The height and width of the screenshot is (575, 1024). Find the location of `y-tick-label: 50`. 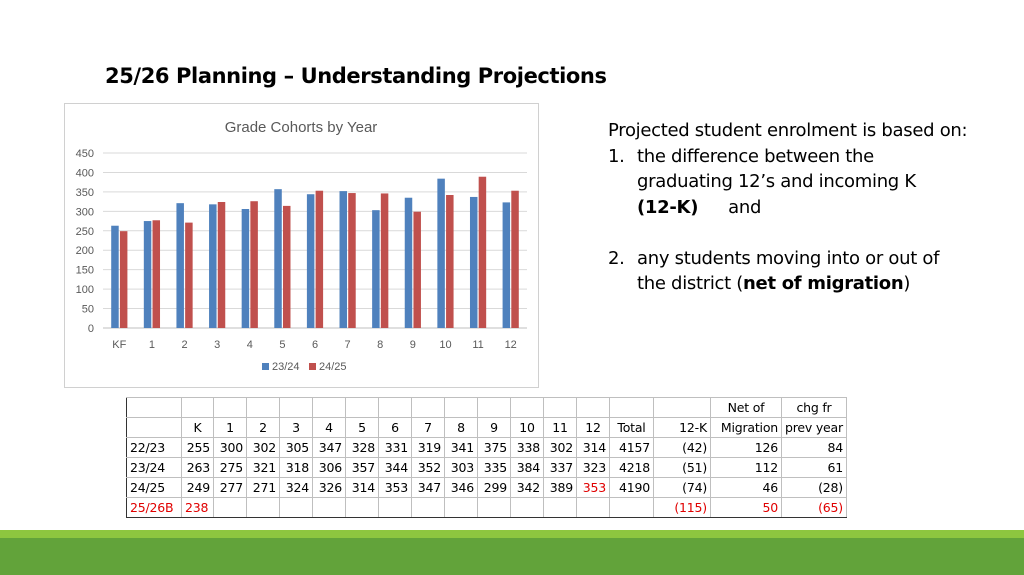

y-tick-label: 50 is located at coordinates (88, 310).